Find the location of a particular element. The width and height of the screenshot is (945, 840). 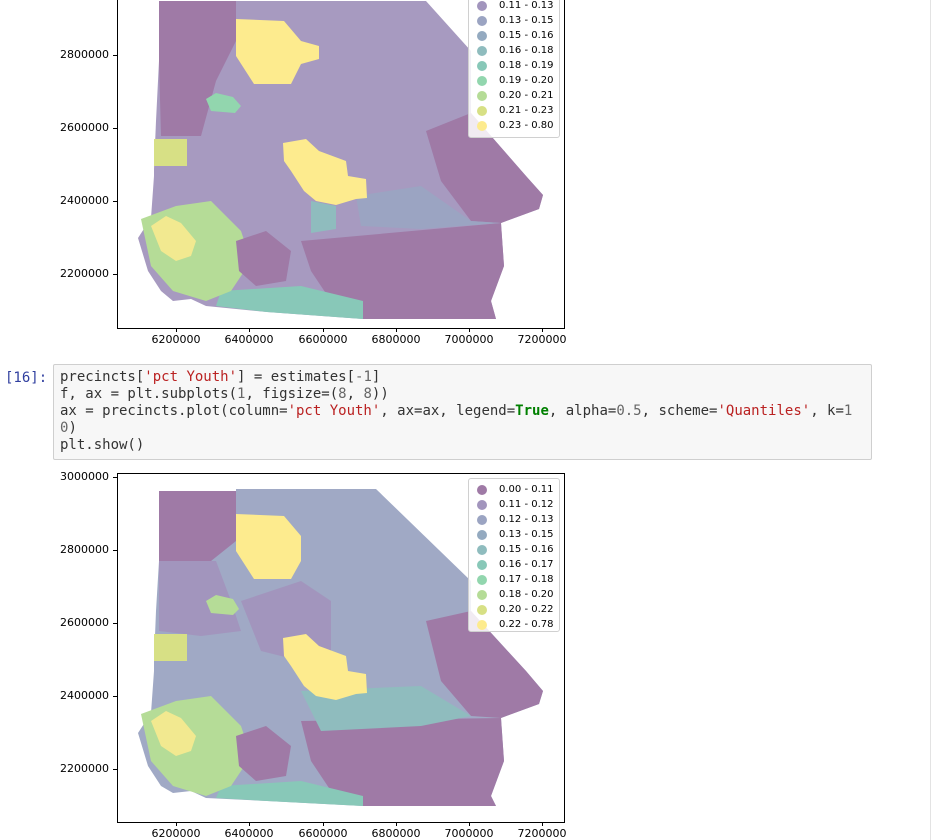

code-token: 'pct Youth' is located at coordinates (191, 377).